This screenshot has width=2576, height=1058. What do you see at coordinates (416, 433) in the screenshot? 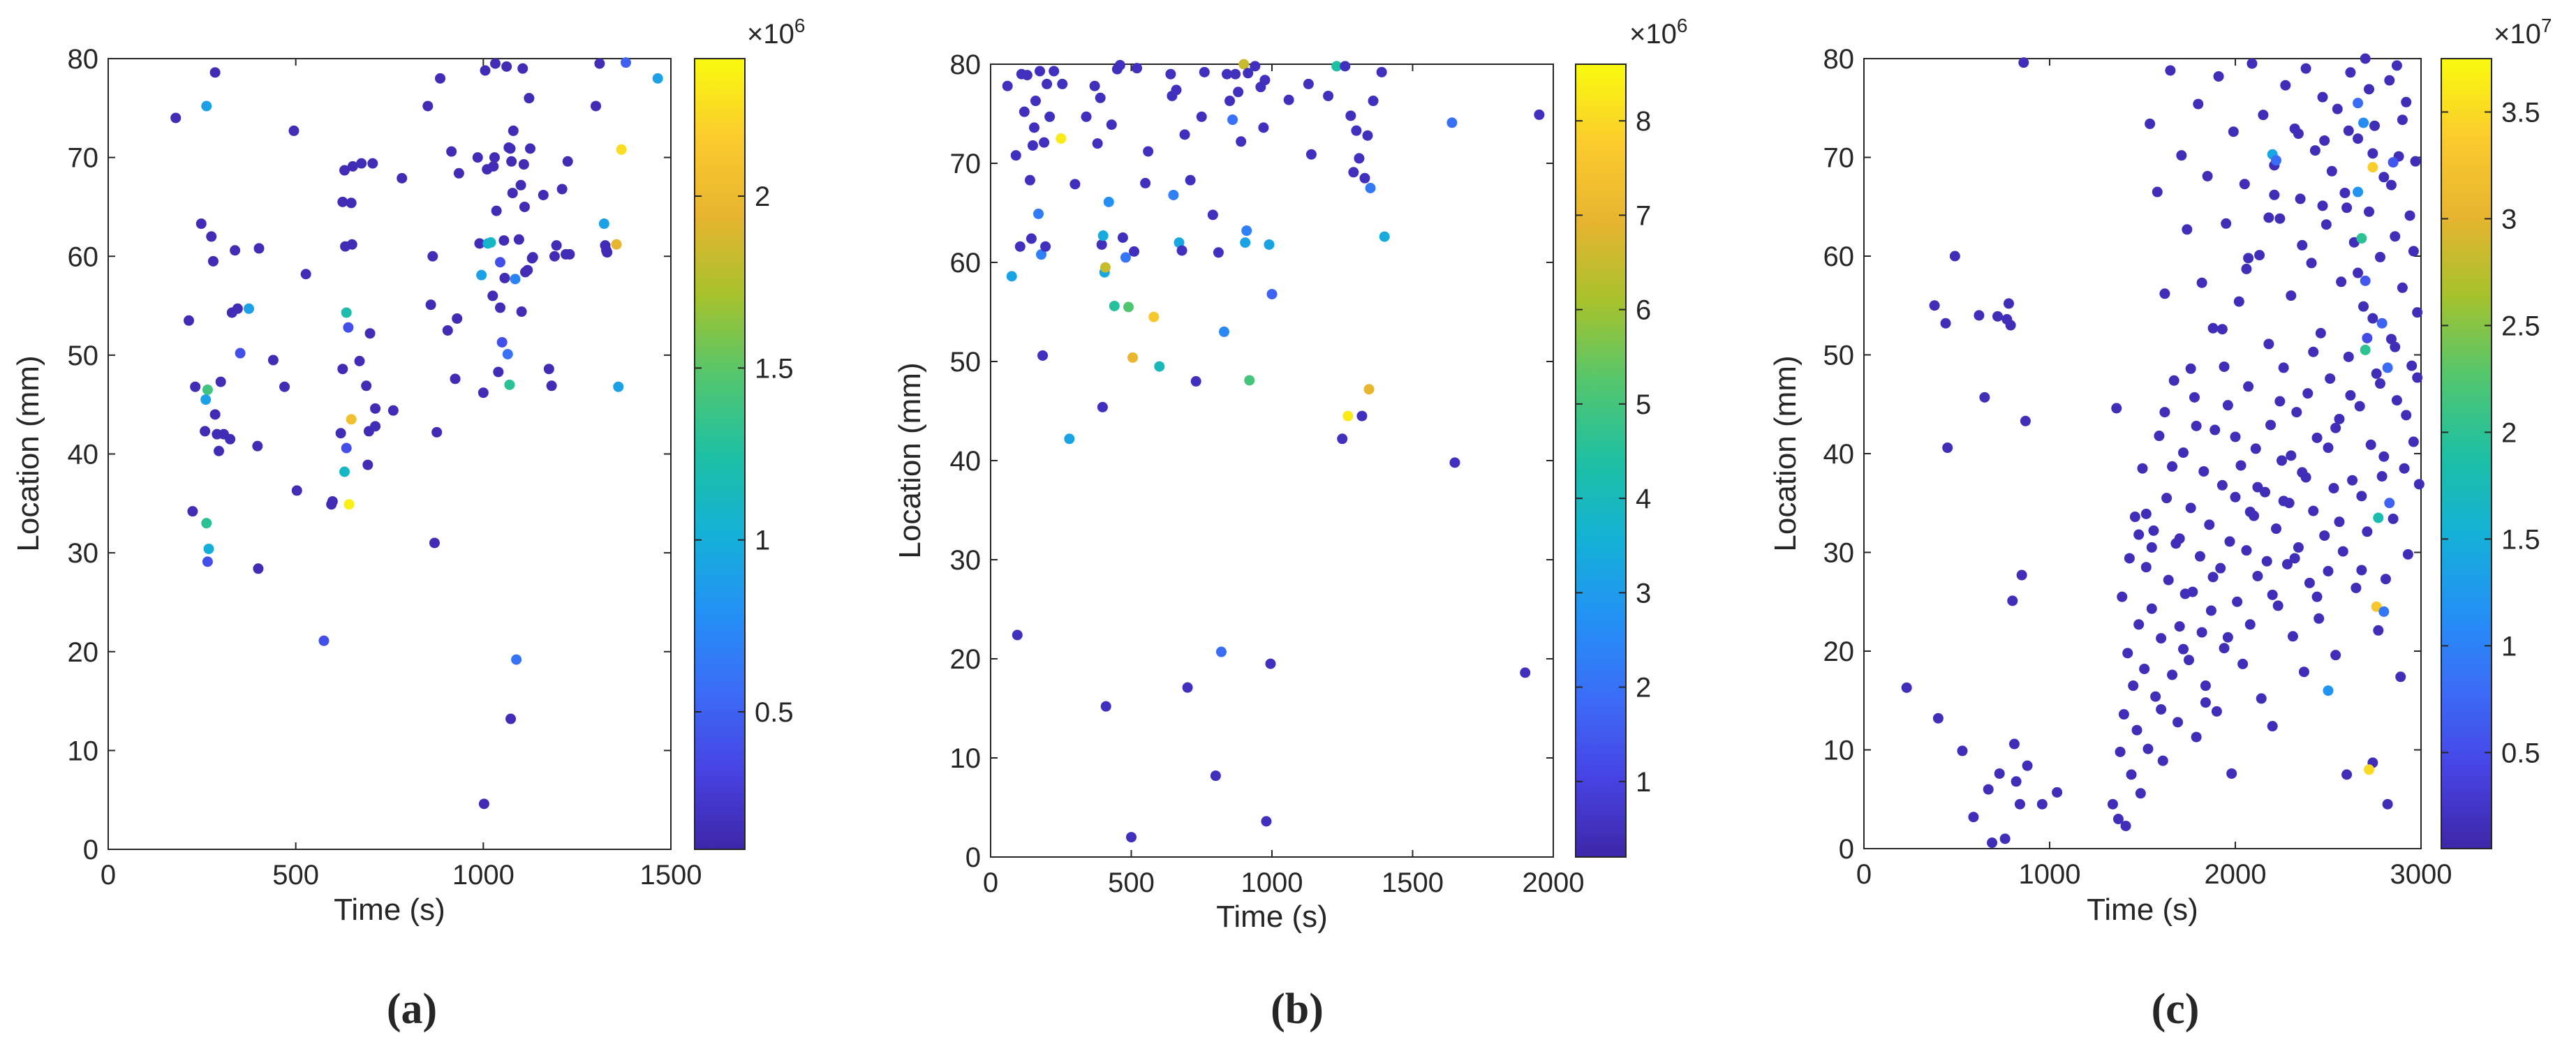
I see `scatter-points-a` at bounding box center [416, 433].